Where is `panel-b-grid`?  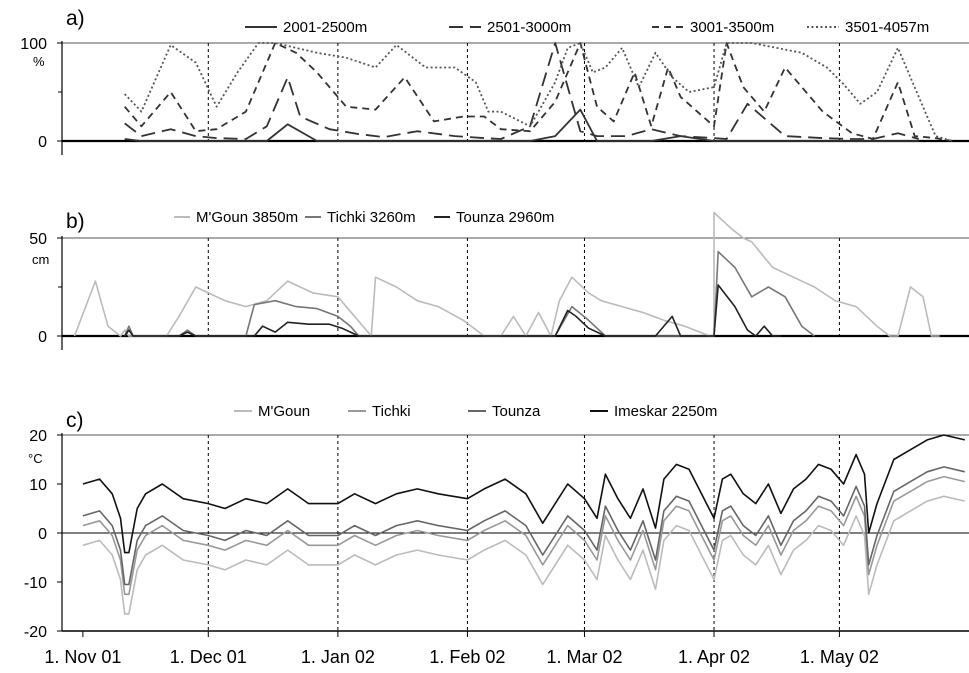
panel-b-grid is located at coordinates (515, 287).